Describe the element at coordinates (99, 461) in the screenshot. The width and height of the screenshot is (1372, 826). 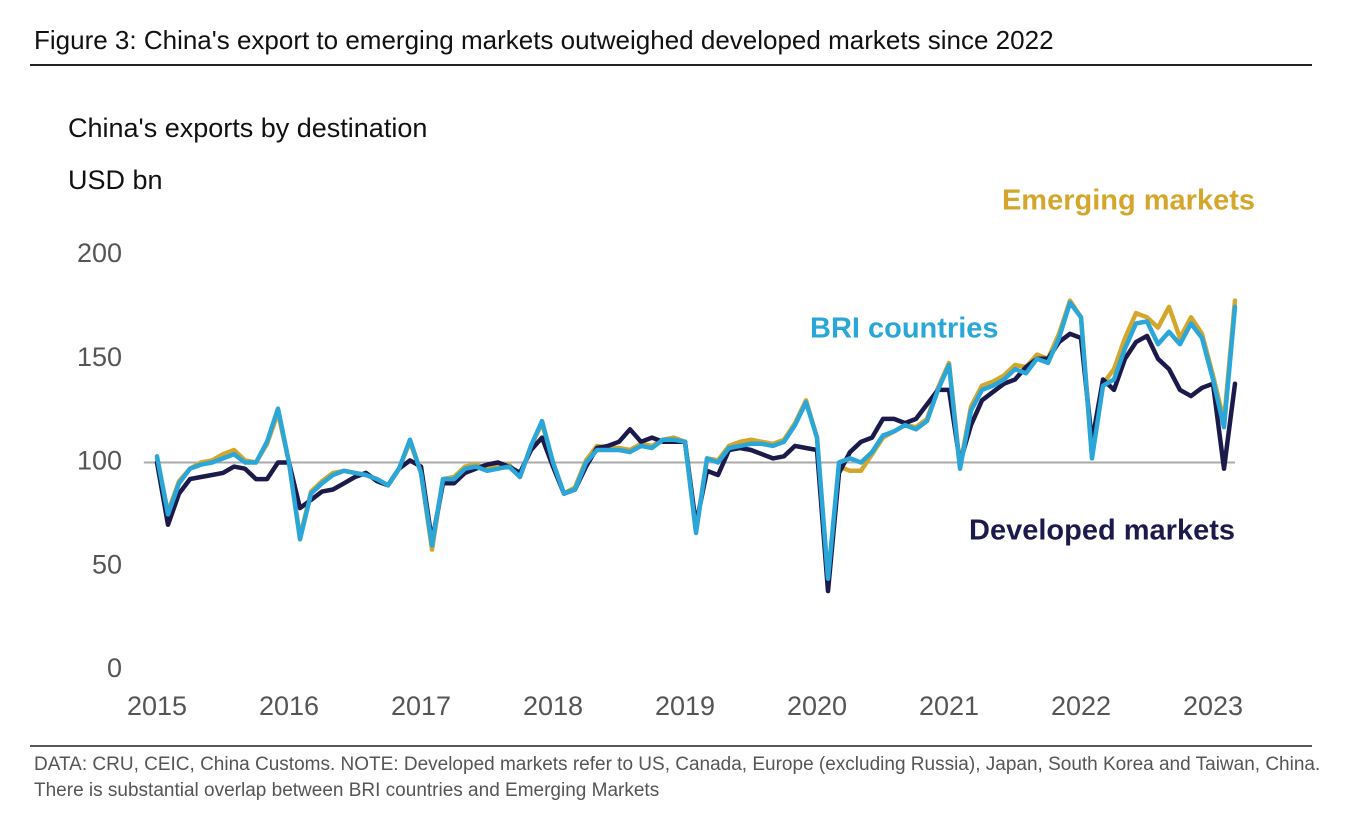
I see `y-tick-label: 100` at that location.